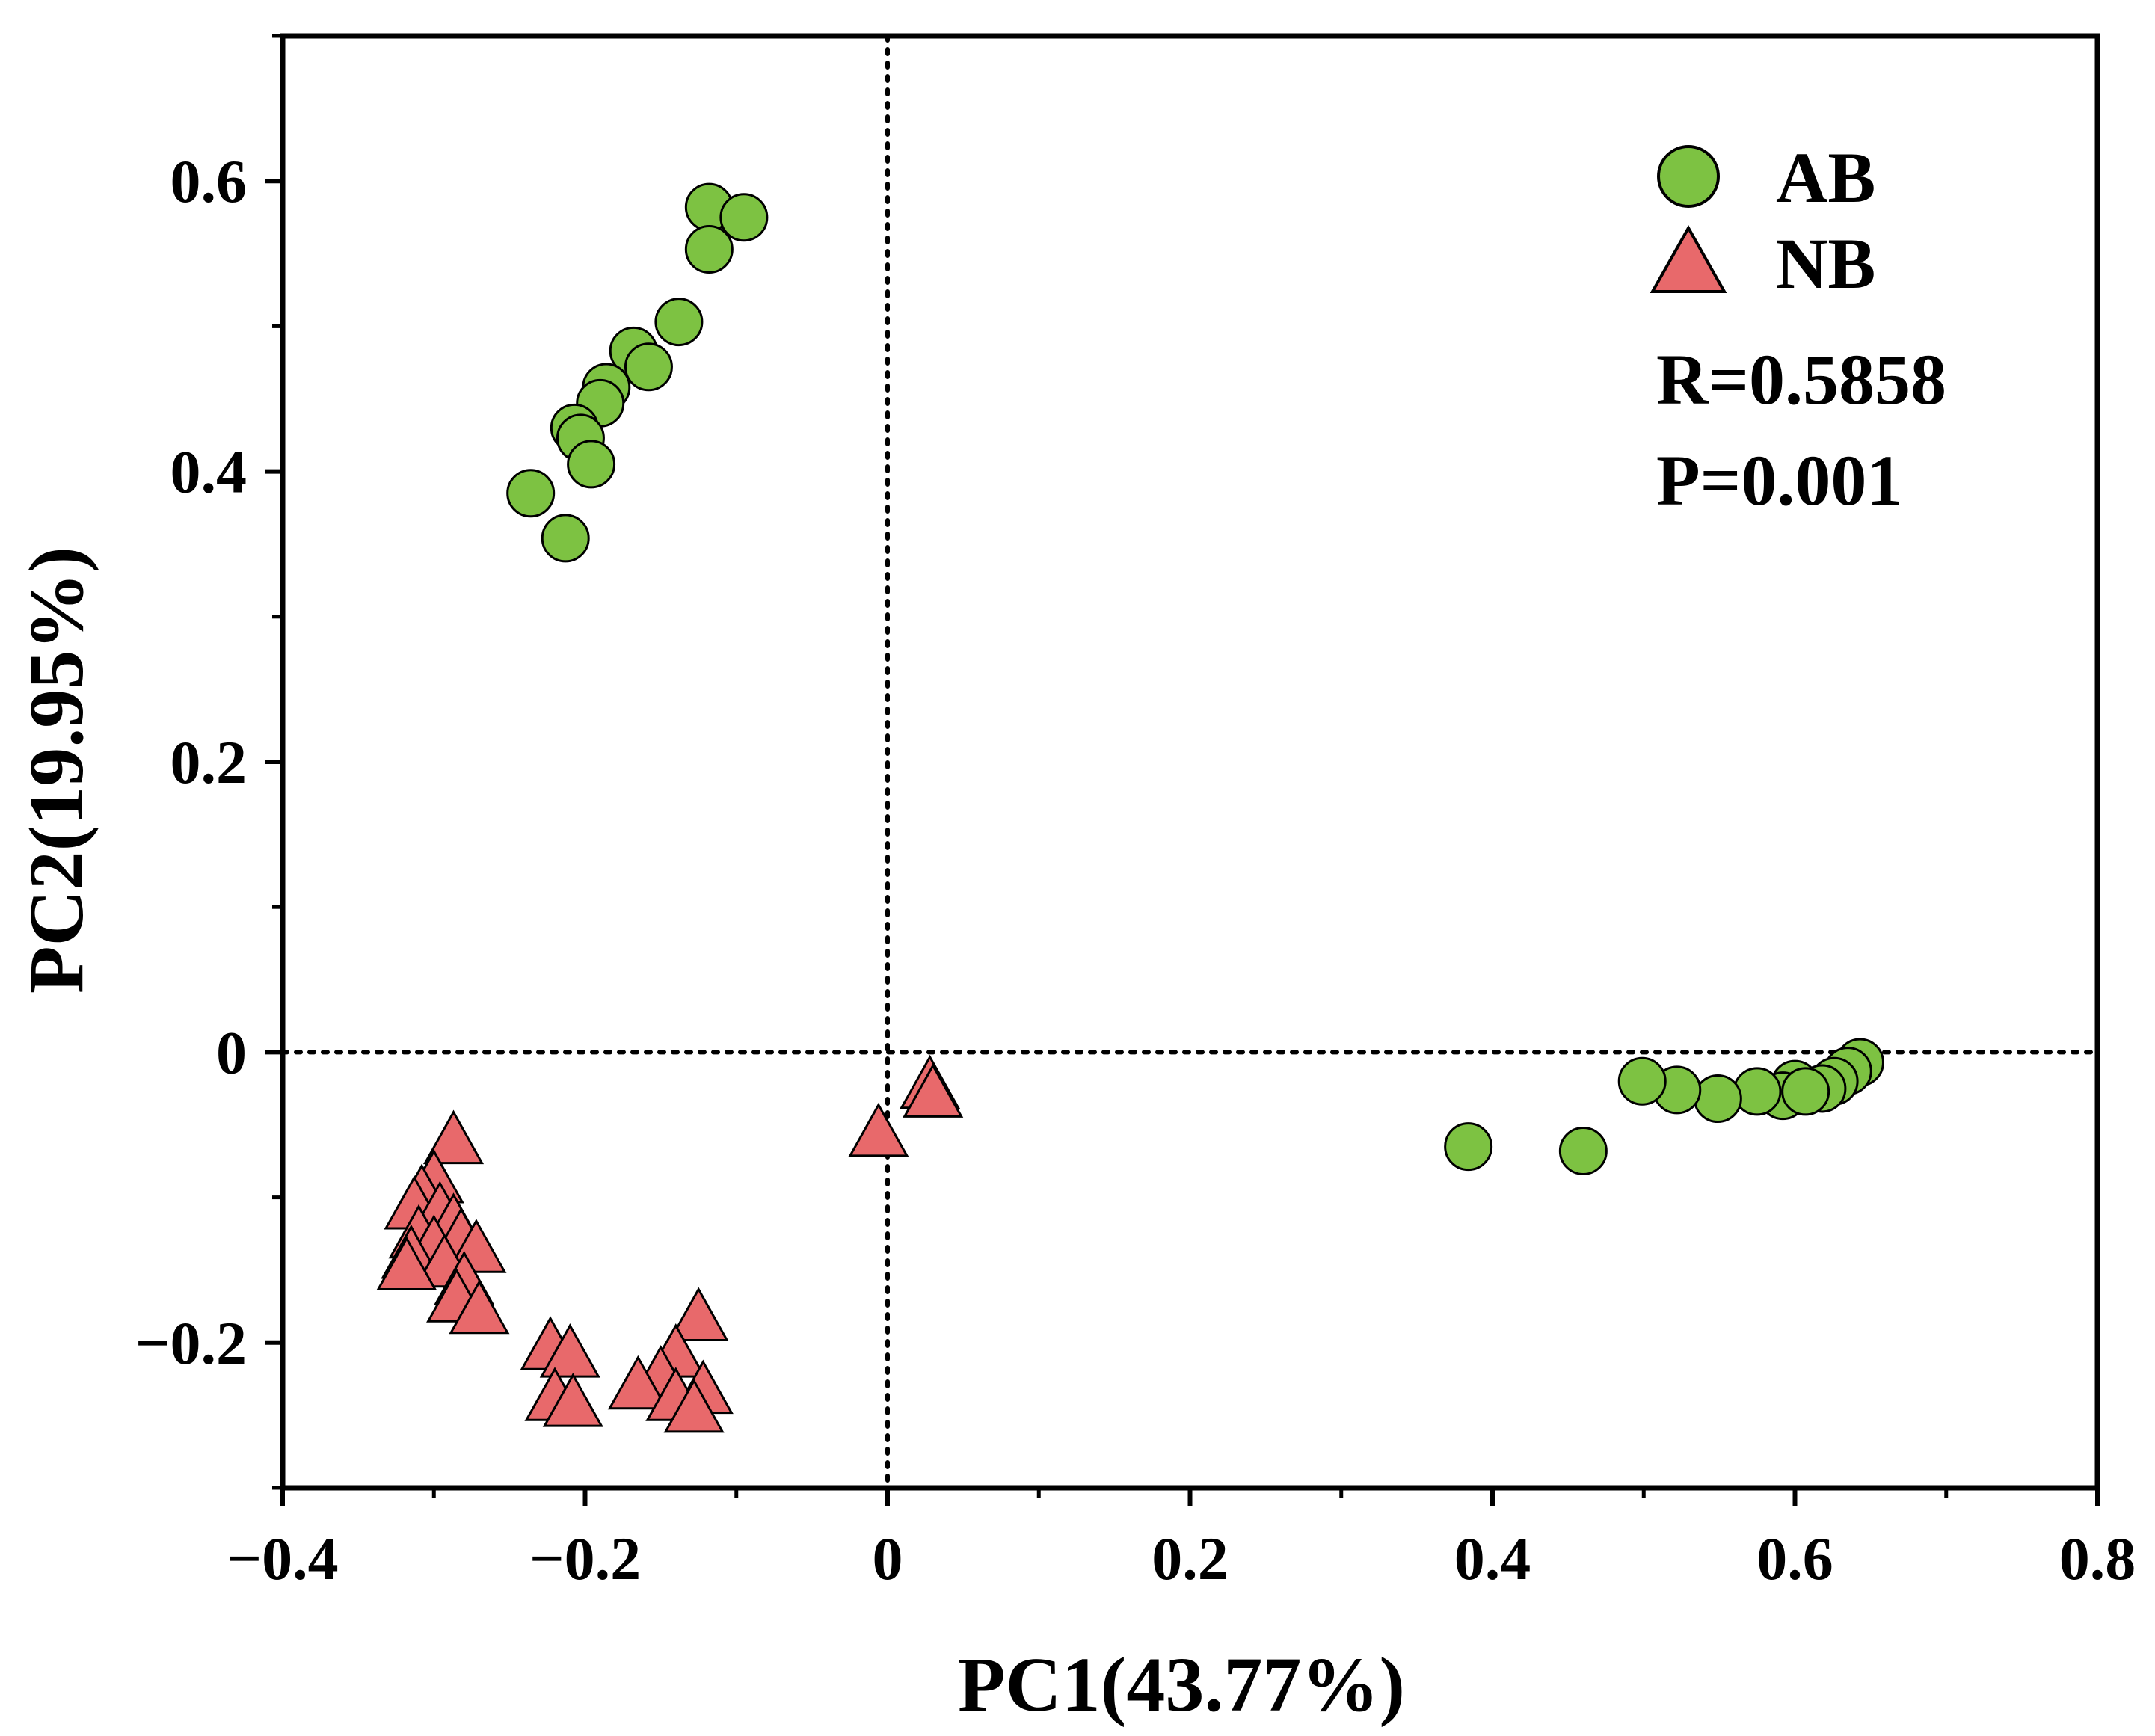 This screenshot has width=2155, height=1736. What do you see at coordinates (1801, 379) in the screenshot?
I see `annotation-r-value: R=0.5858` at bounding box center [1801, 379].